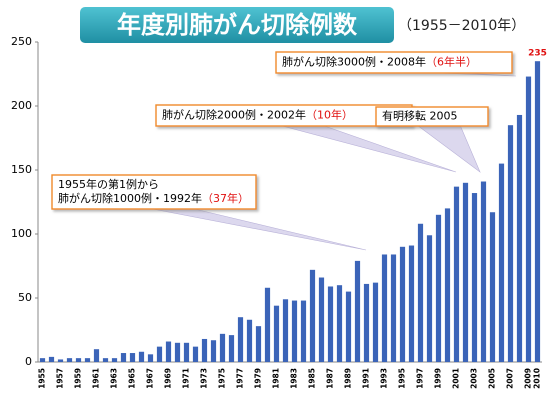  Describe the element at coordinates (168, 378) in the screenshot. I see `x-tick-label: 1969` at that location.